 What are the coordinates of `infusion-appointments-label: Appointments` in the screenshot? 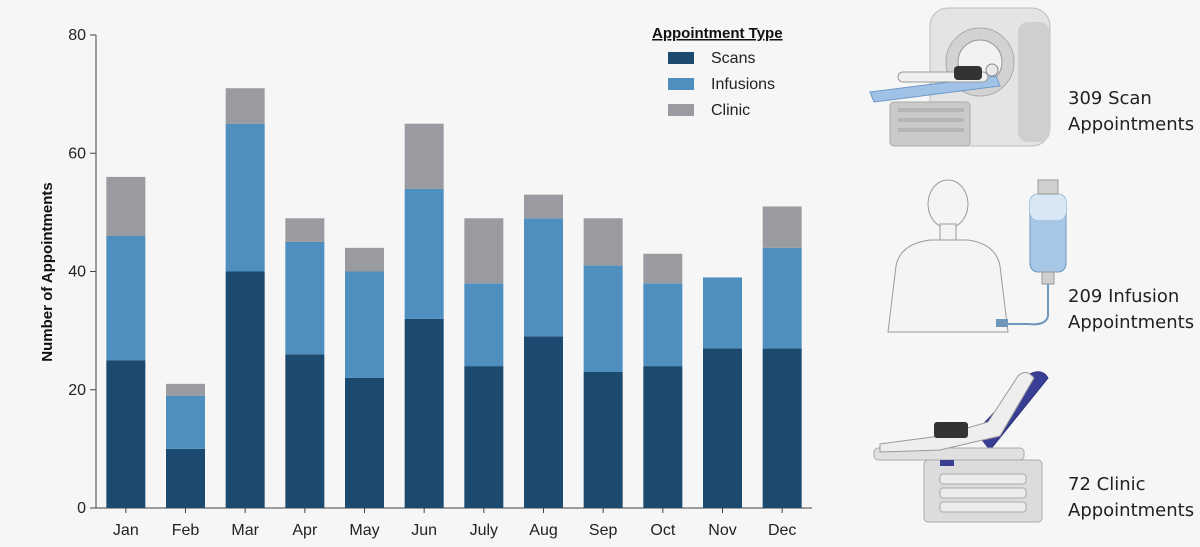 It's located at (1131, 322).